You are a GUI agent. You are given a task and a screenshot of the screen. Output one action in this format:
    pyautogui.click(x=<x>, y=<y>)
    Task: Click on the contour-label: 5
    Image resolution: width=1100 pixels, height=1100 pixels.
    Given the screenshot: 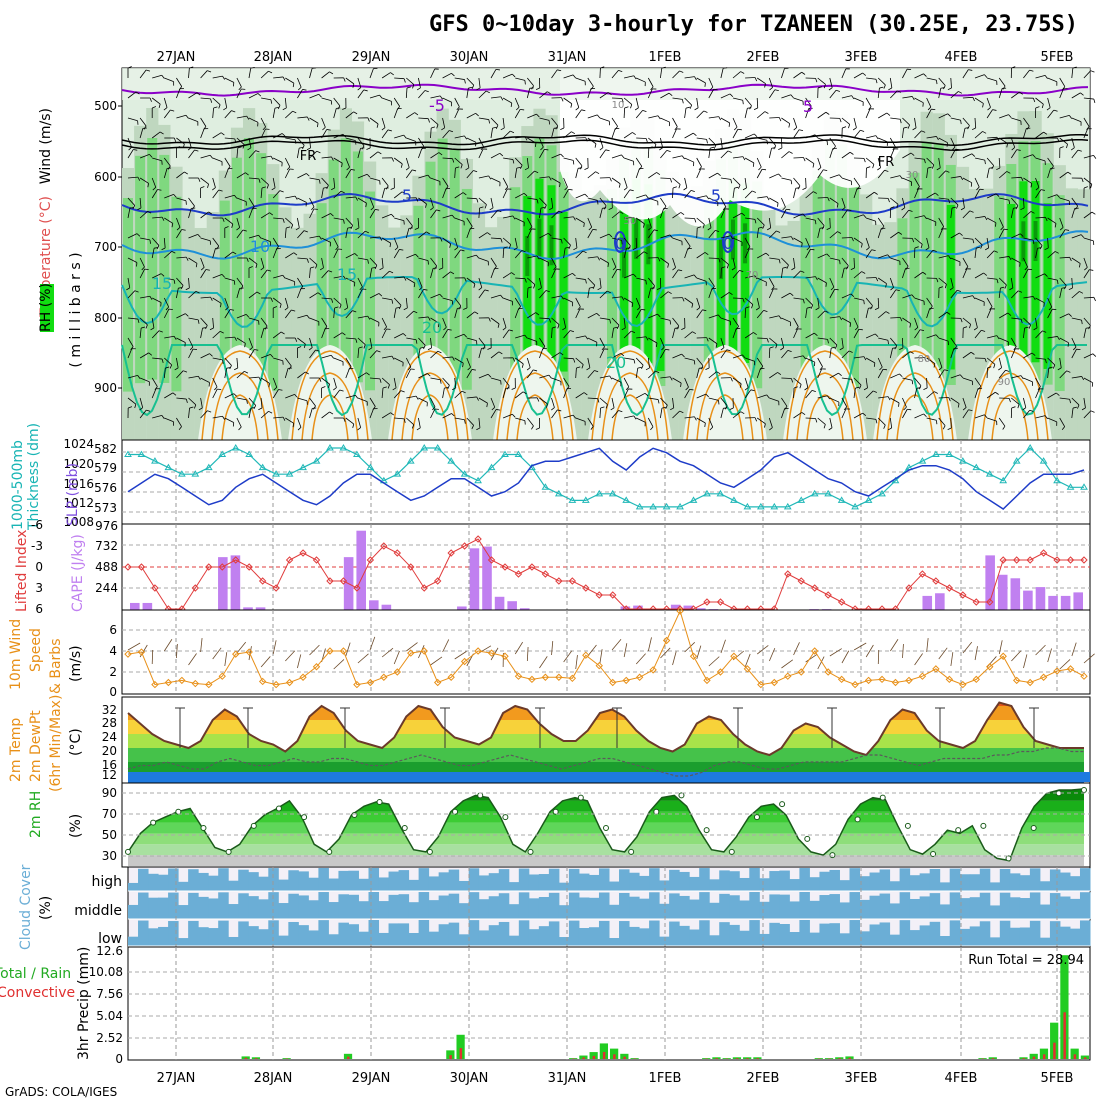 What is the action you would take?
    pyautogui.click(x=407, y=195)
    